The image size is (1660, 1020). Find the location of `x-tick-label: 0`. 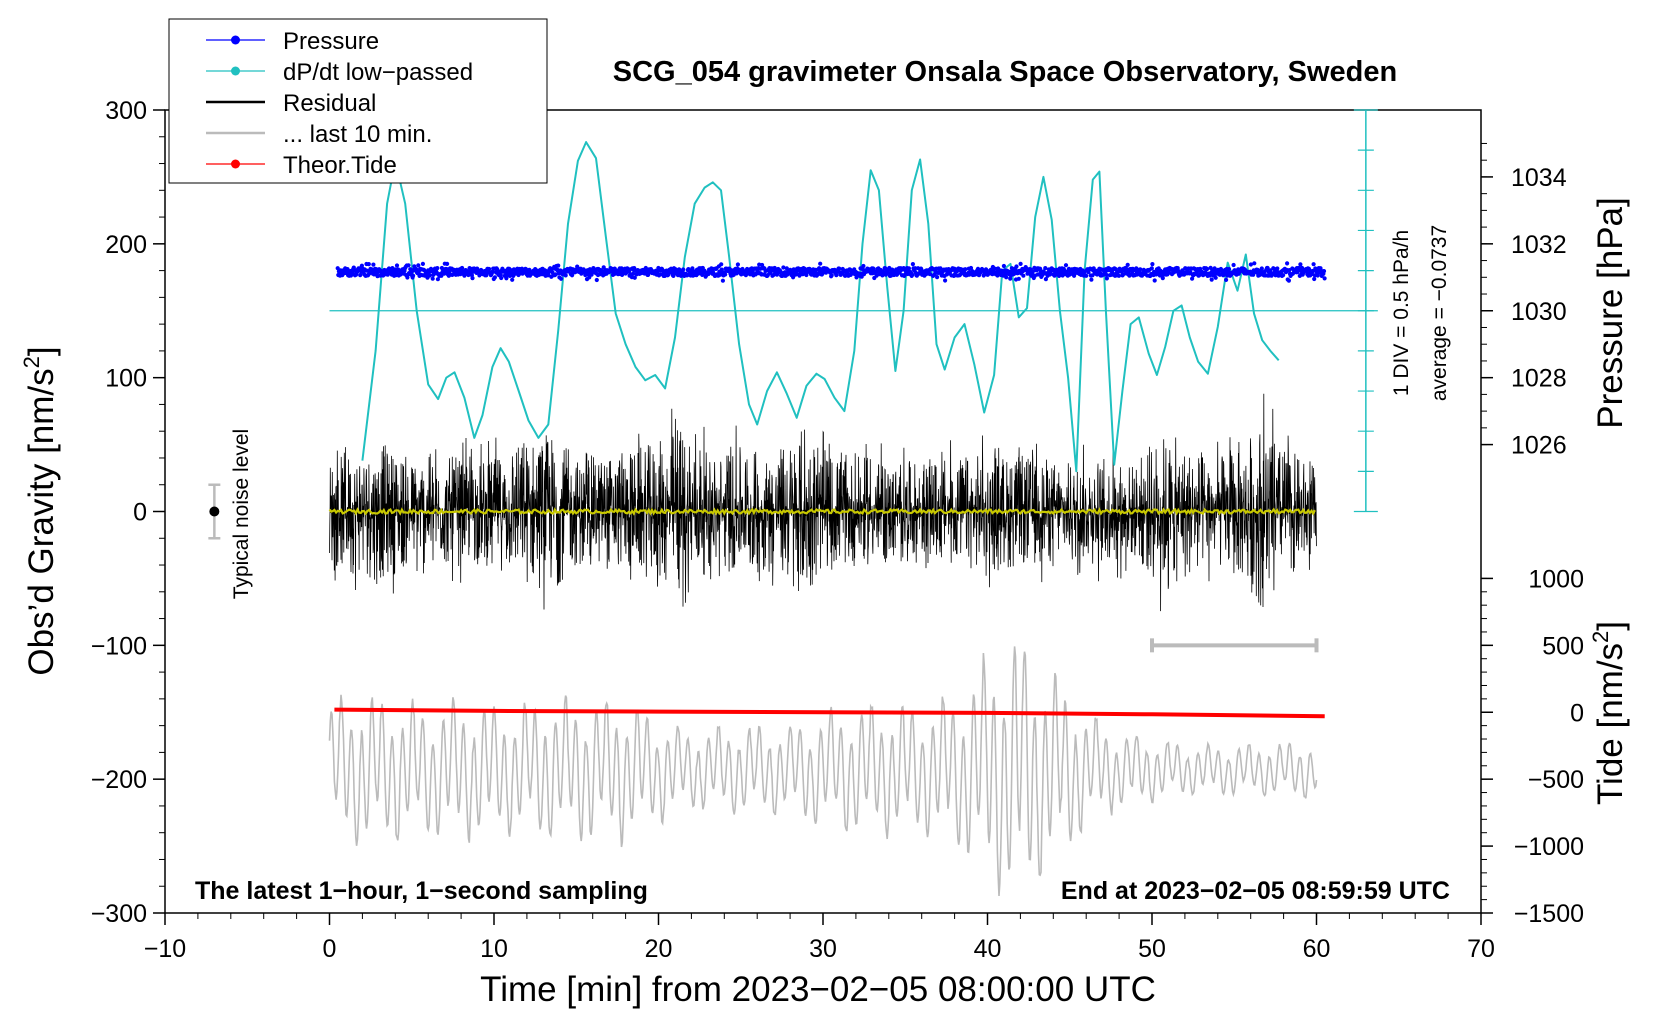

x-tick-label: 0 is located at coordinates (330, 949).